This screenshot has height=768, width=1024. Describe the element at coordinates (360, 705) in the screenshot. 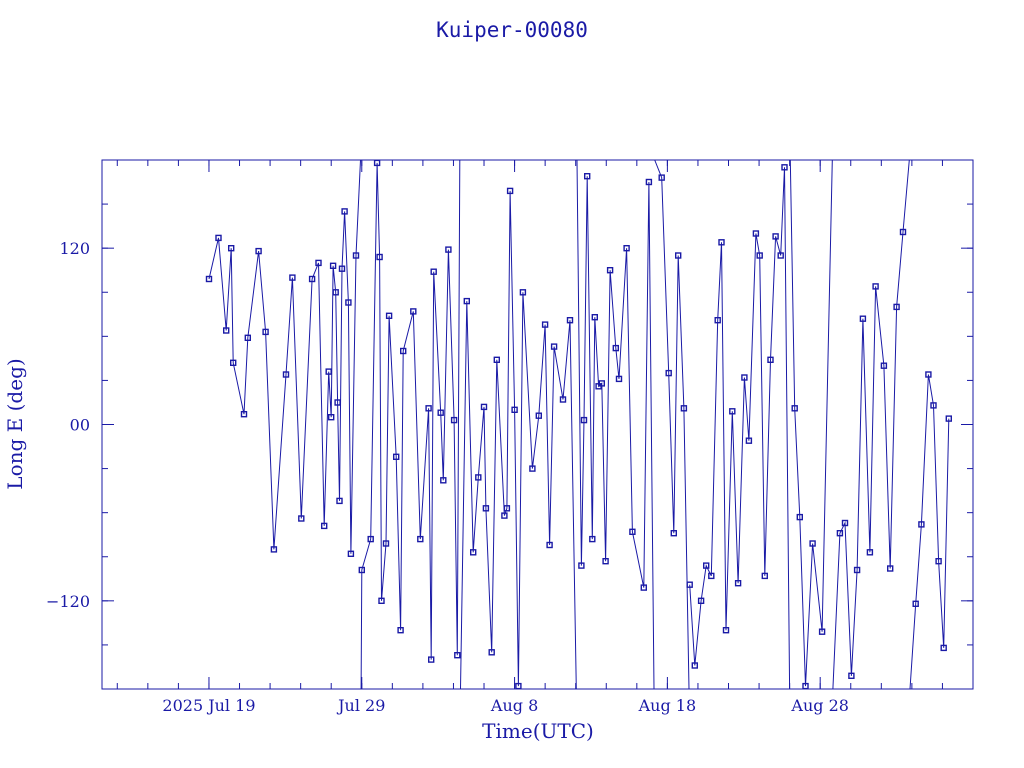

I see `x-tick-label: Jul 29` at that location.